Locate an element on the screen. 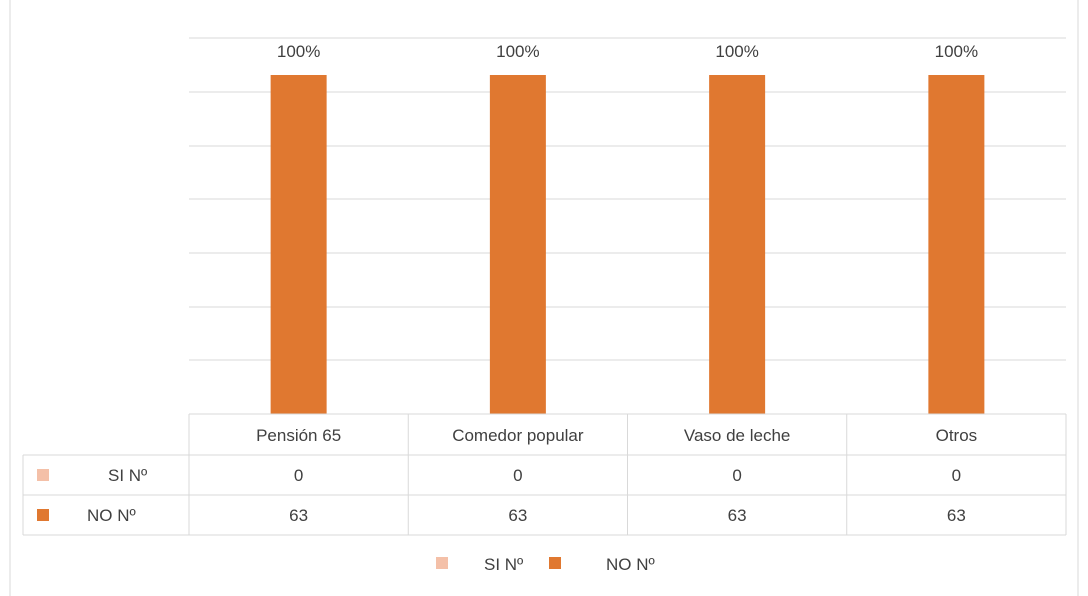 Image resolution: width=1088 pixels, height=596 pixels. table-cell-1-0: 63 is located at coordinates (298, 515).